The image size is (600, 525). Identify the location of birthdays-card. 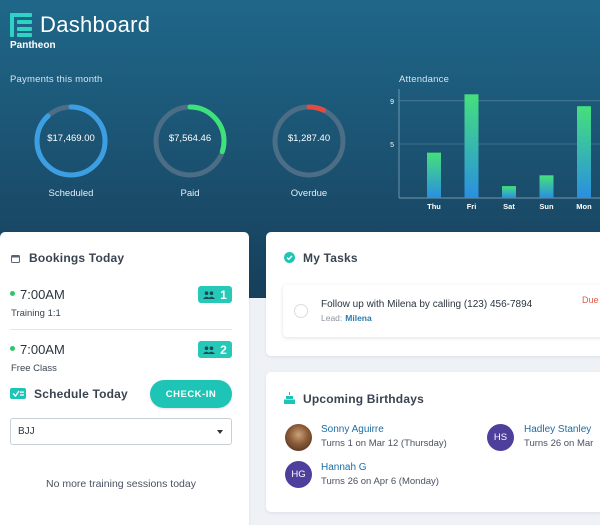
(433, 442).